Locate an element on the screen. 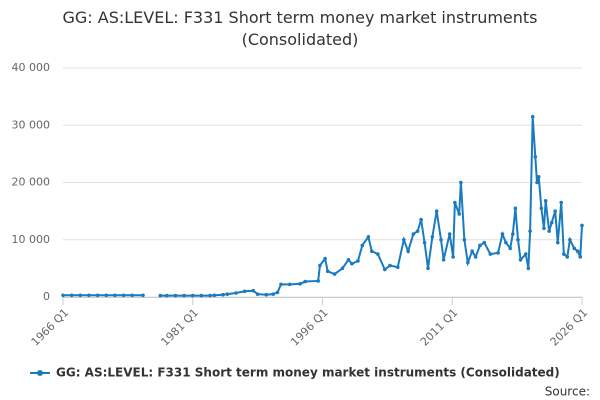 The height and width of the screenshot is (400, 600). x-tick-label: 1996 Q1 is located at coordinates (309, 327).